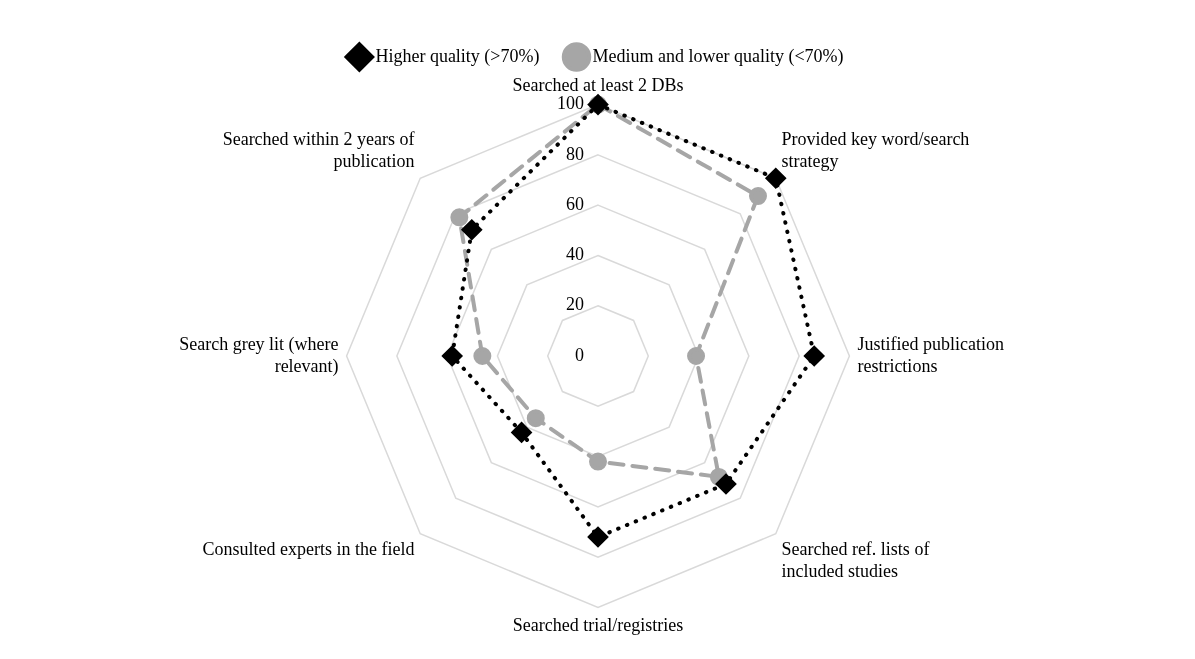 The height and width of the screenshot is (659, 1195). Describe the element at coordinates (855, 559) in the screenshot. I see `spoke-label: Searched ref. lists of included studies` at that location.